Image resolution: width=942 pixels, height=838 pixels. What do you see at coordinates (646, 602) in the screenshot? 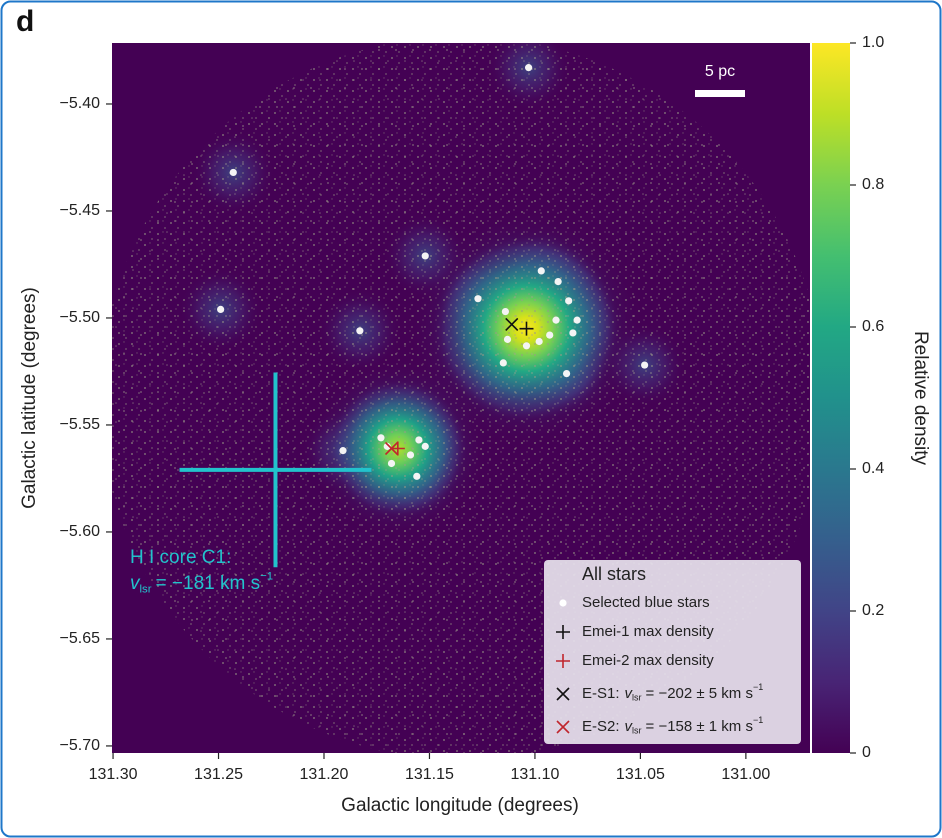
I see `legend-label: Selected blue stars` at bounding box center [646, 602].